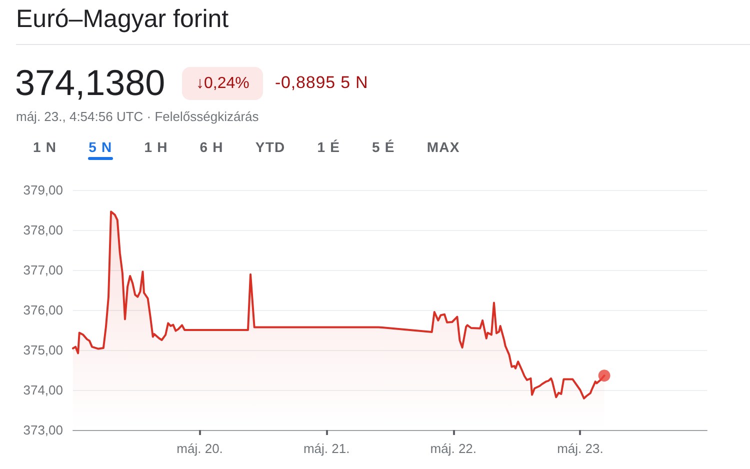 This screenshot has width=750, height=469. I want to click on x-tick-label: máj. 22., so click(453, 448).